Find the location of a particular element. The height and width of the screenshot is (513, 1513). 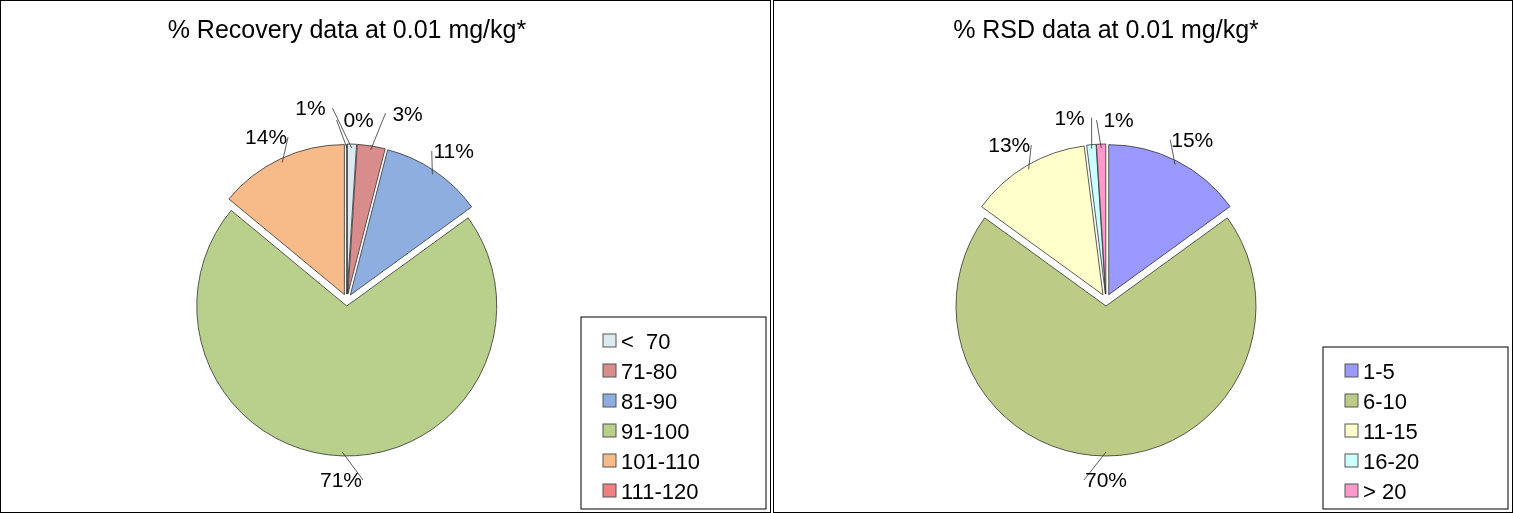

data-label: 71% is located at coordinates (340, 480).